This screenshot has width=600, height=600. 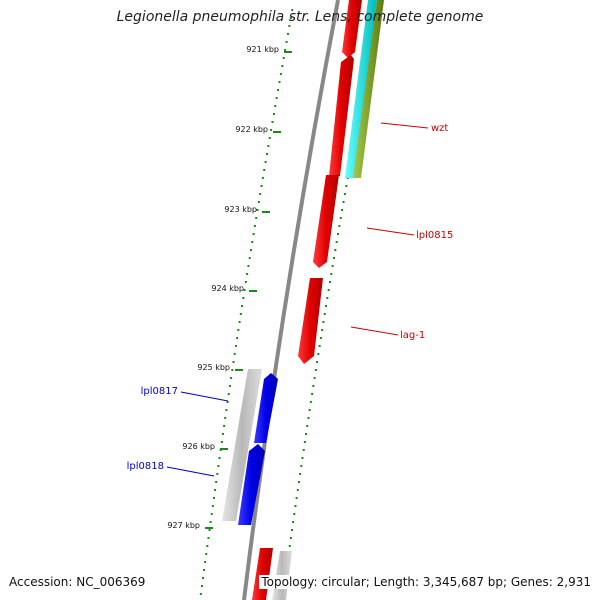 I want to click on rna-feature, so click(x=361, y=89).